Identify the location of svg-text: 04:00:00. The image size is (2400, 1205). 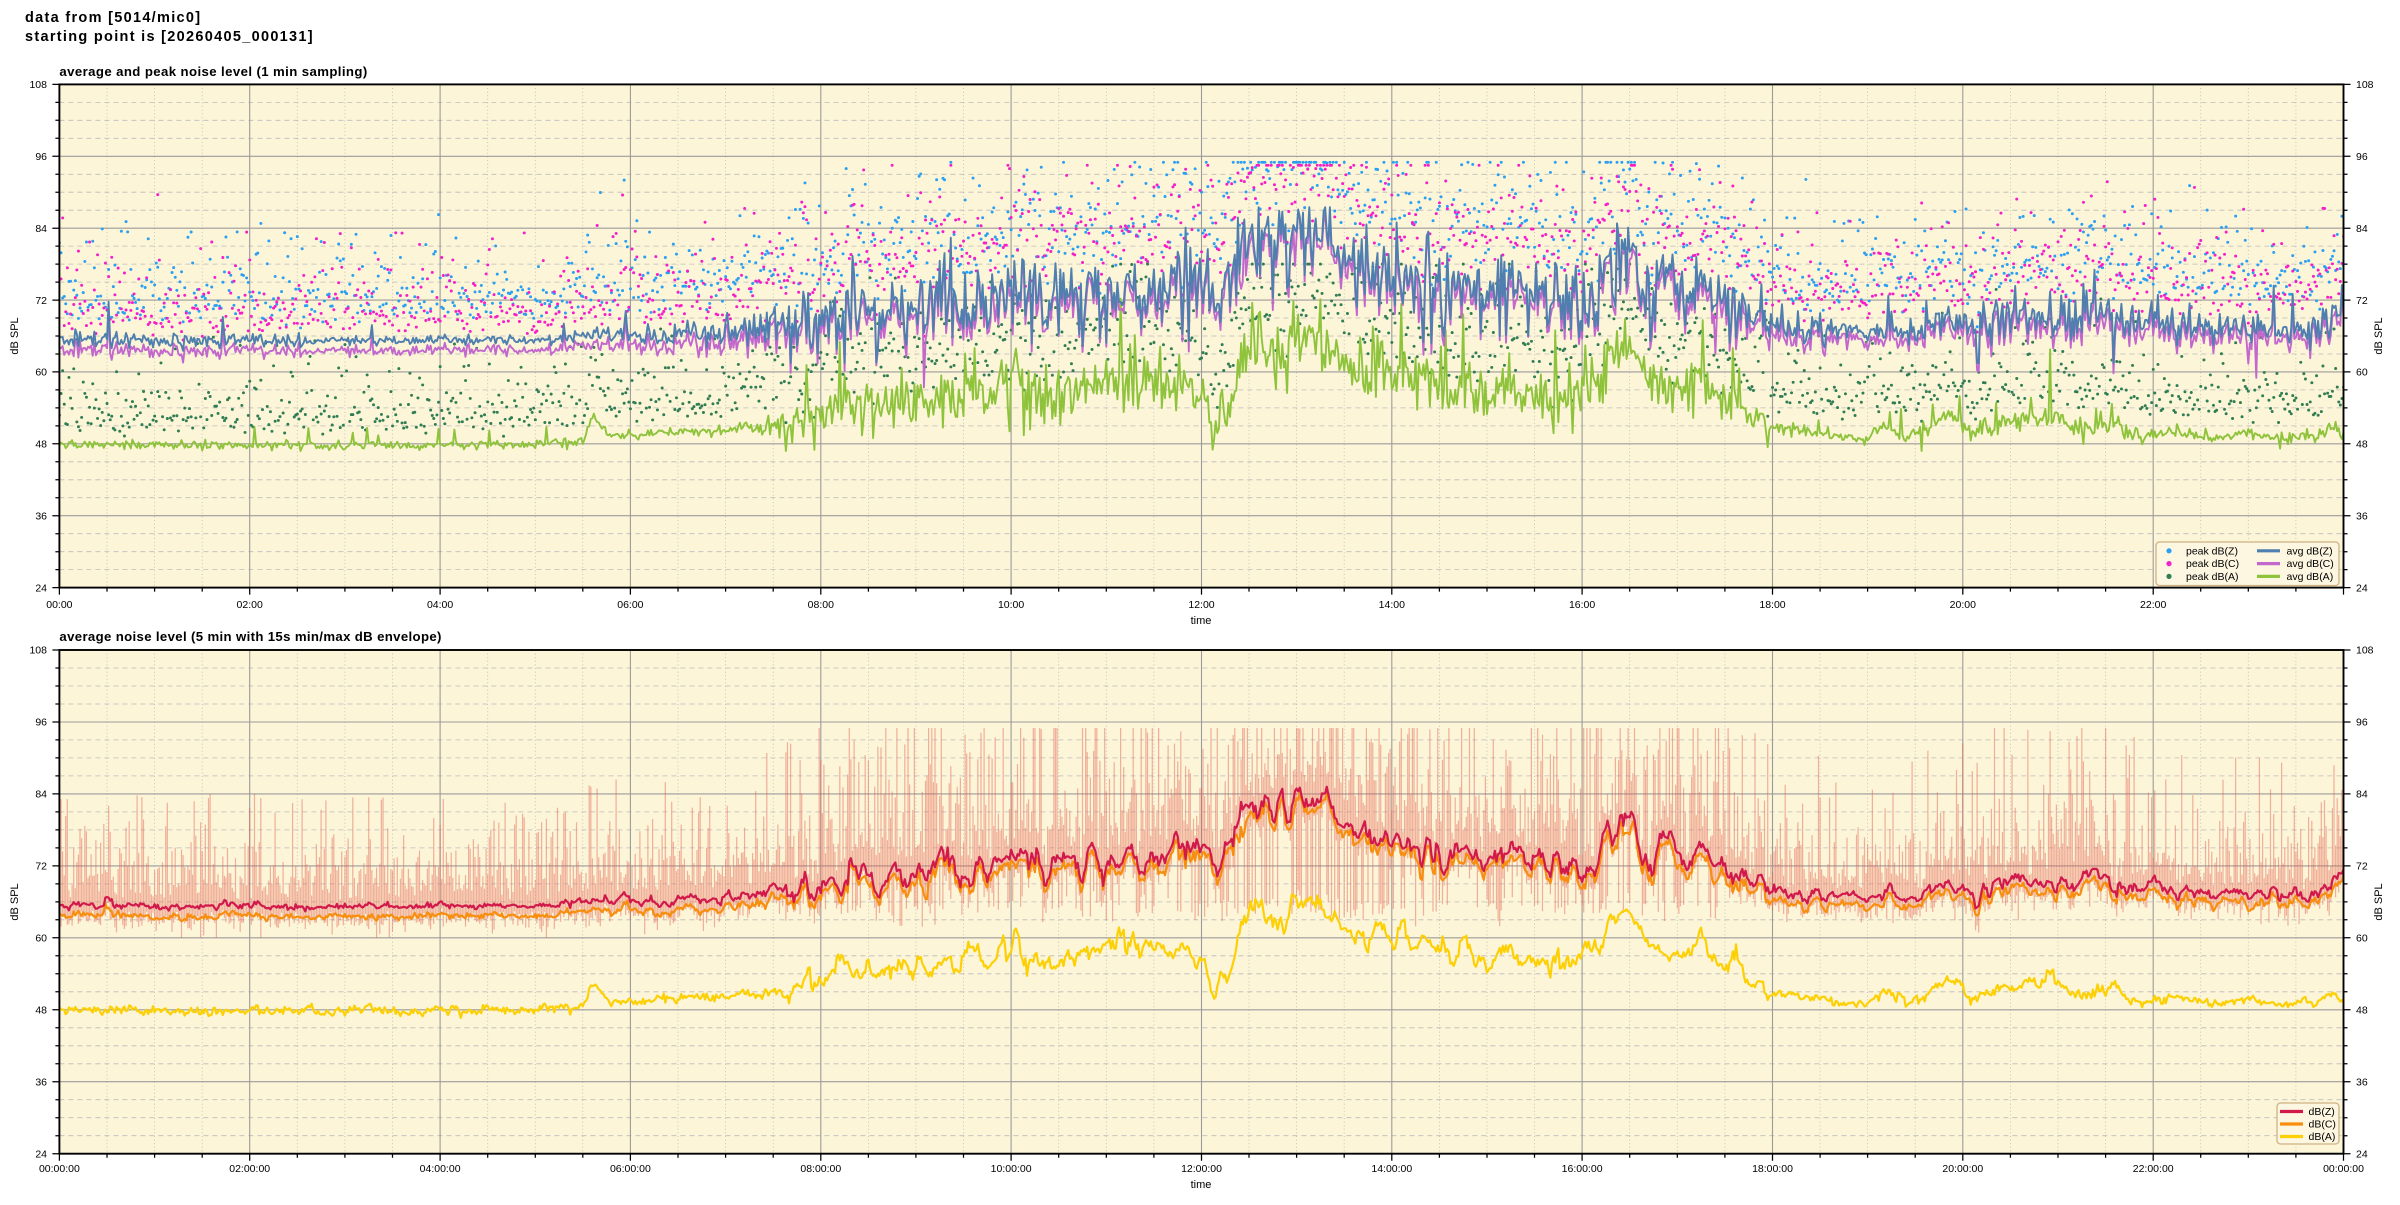
(440, 1169).